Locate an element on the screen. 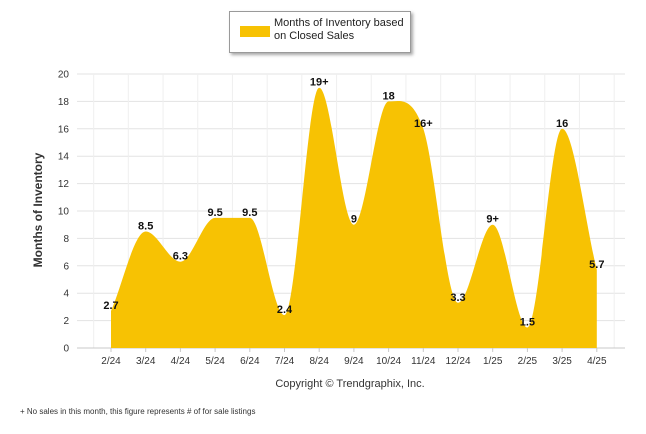 This screenshot has height=434, width=646. data-label: 16+ is located at coordinates (423, 124).